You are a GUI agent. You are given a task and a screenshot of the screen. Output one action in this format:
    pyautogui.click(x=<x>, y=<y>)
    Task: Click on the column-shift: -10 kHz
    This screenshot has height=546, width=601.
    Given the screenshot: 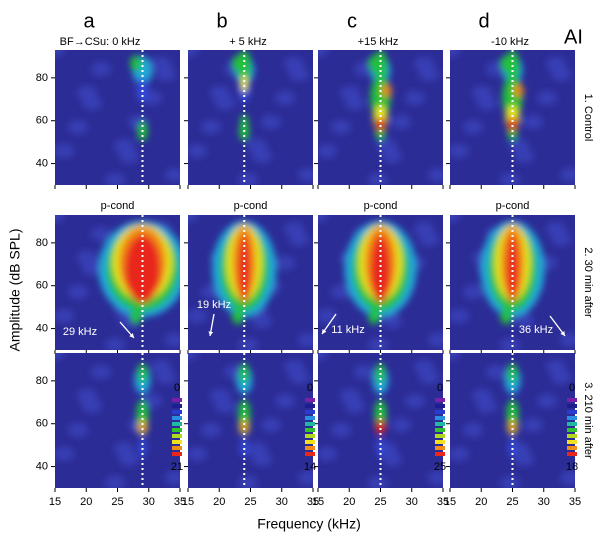 What is the action you would take?
    pyautogui.click(x=510, y=42)
    